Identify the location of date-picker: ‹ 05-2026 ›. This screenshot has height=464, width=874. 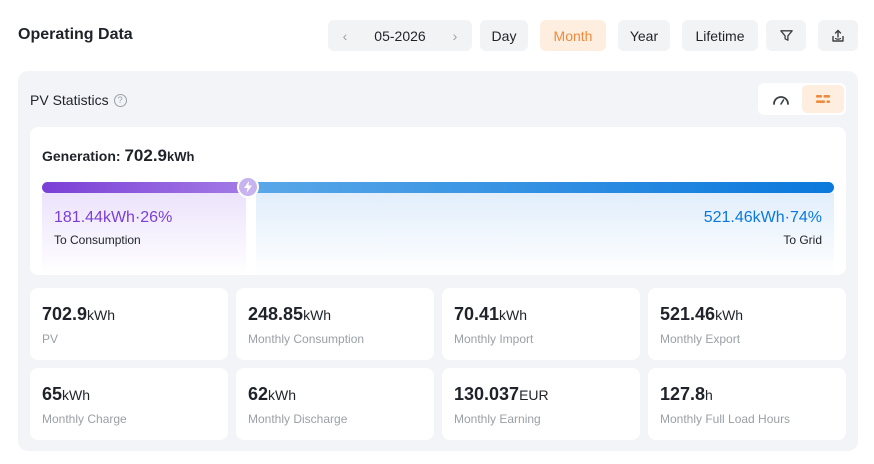
(400, 35).